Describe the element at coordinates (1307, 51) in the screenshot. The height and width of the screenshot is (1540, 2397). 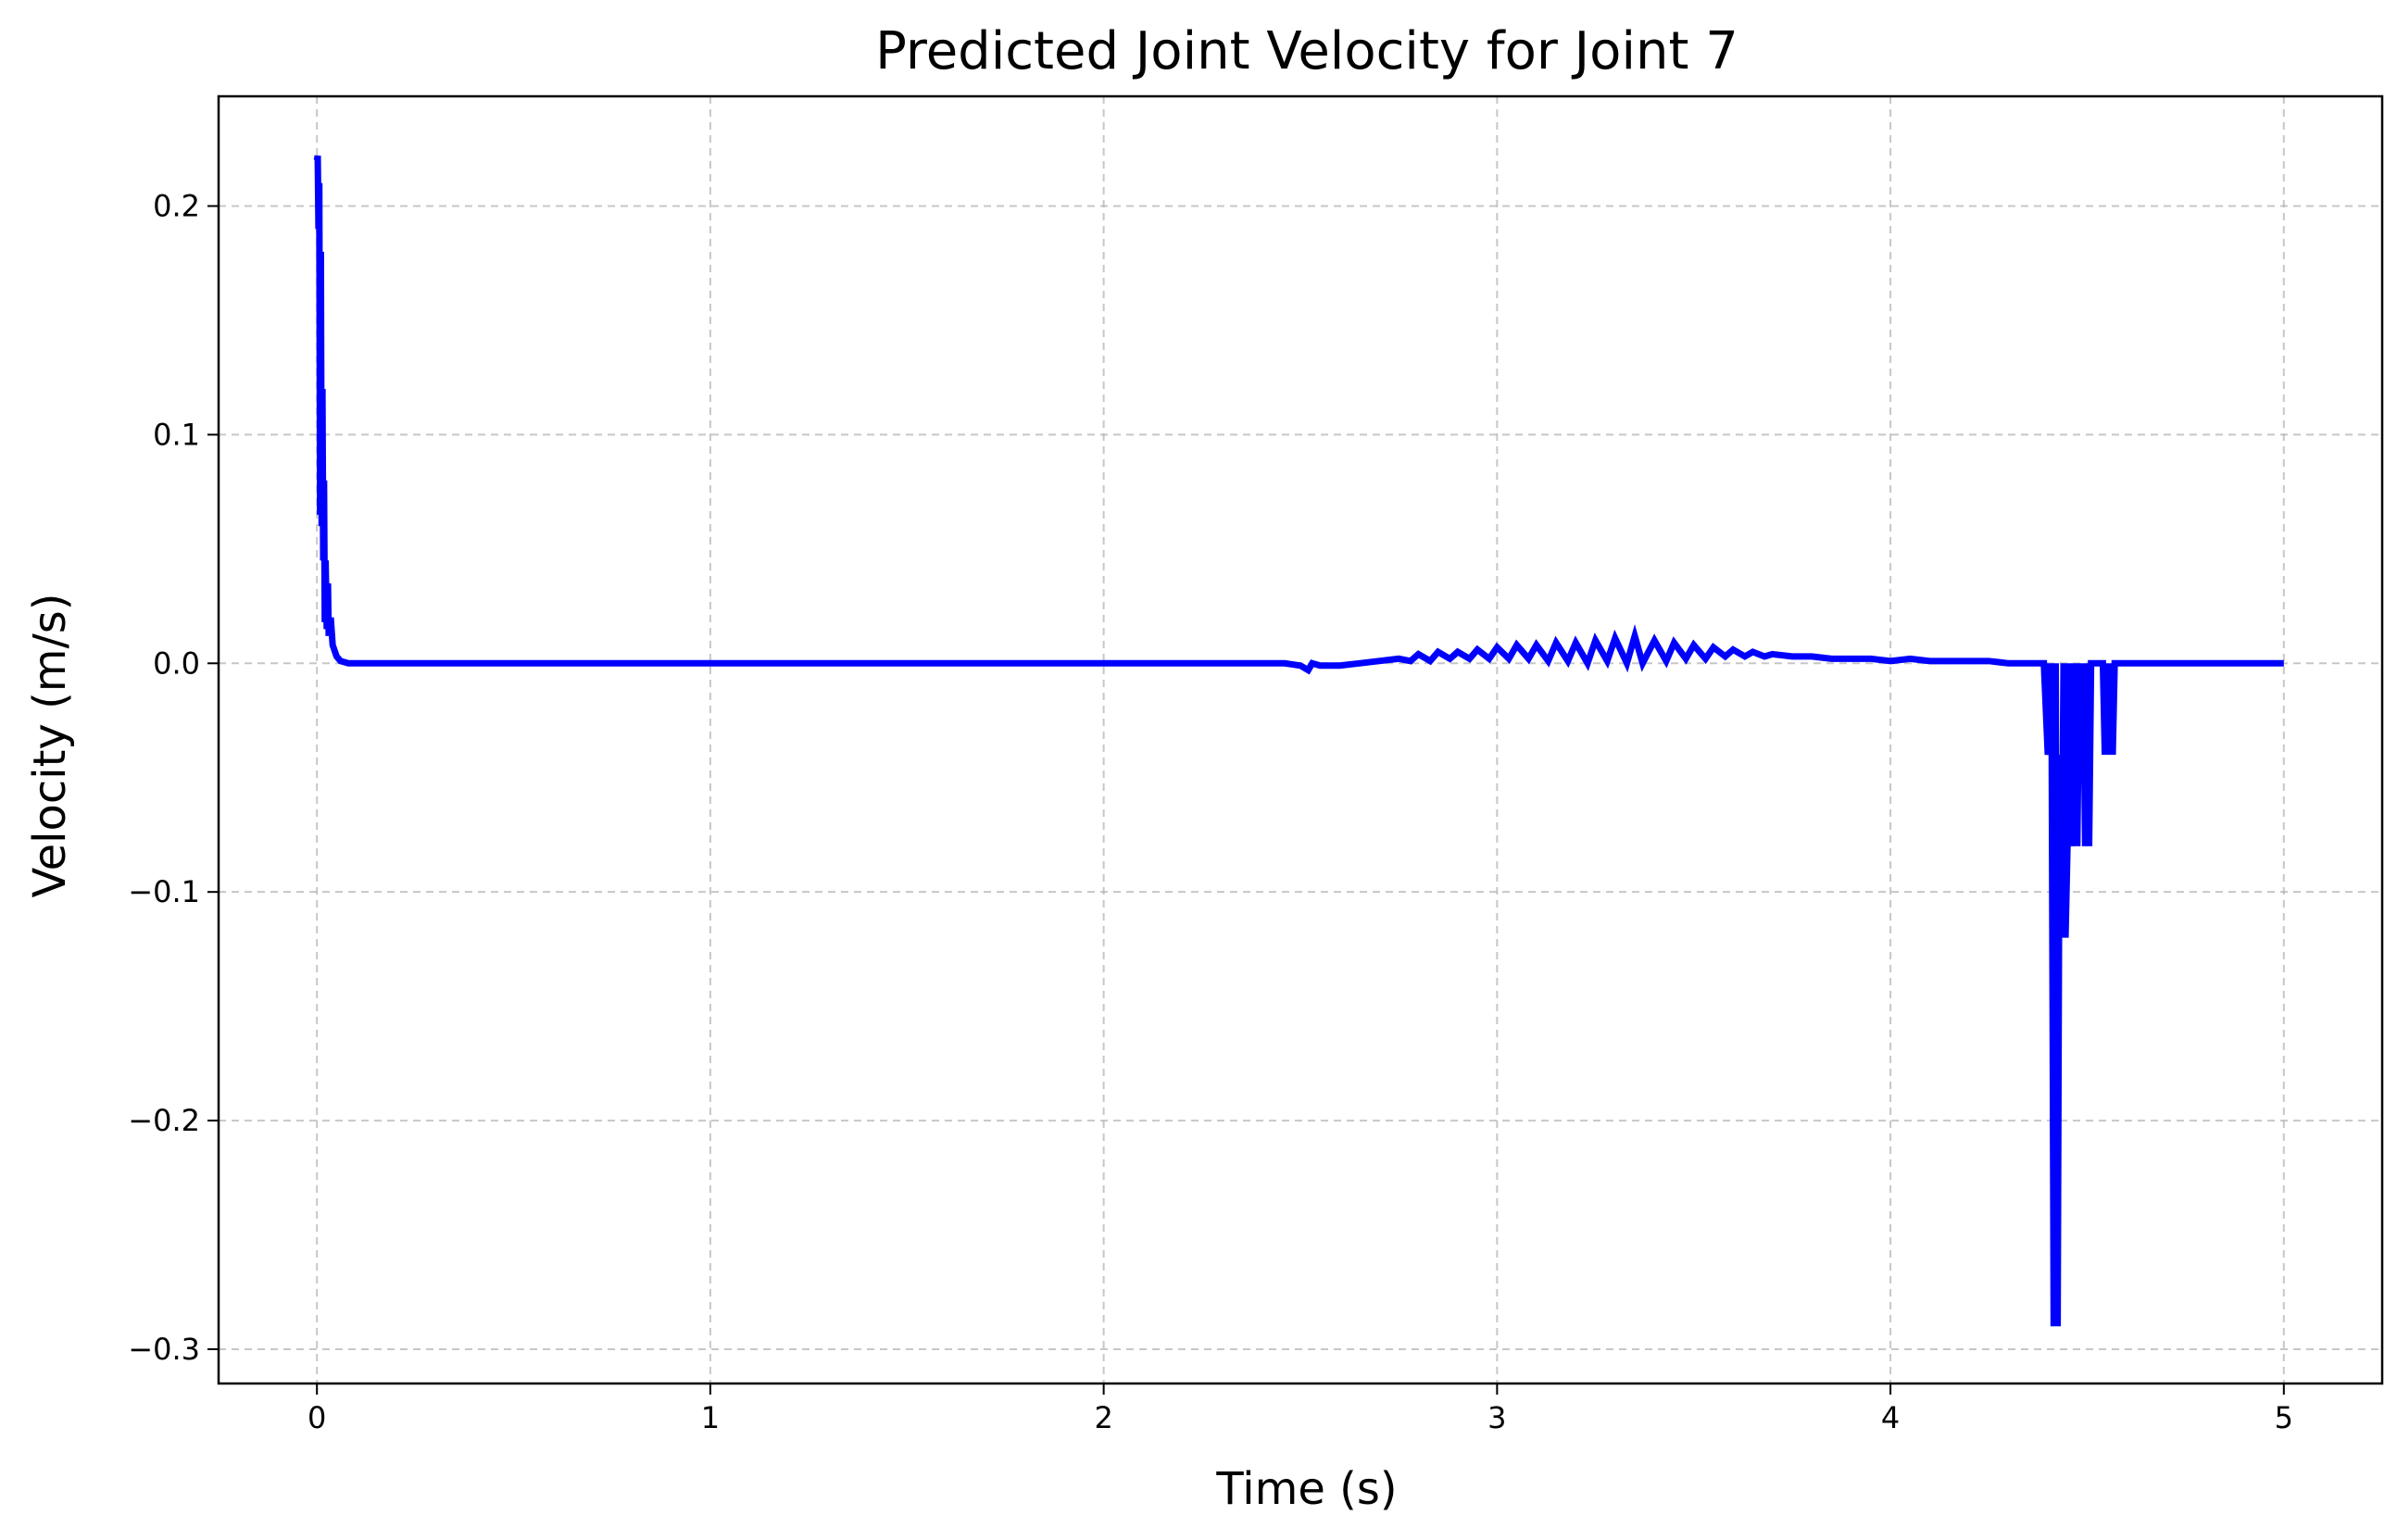
I see `chart-title: Predicted Joint Velocity for Joint 7` at that location.